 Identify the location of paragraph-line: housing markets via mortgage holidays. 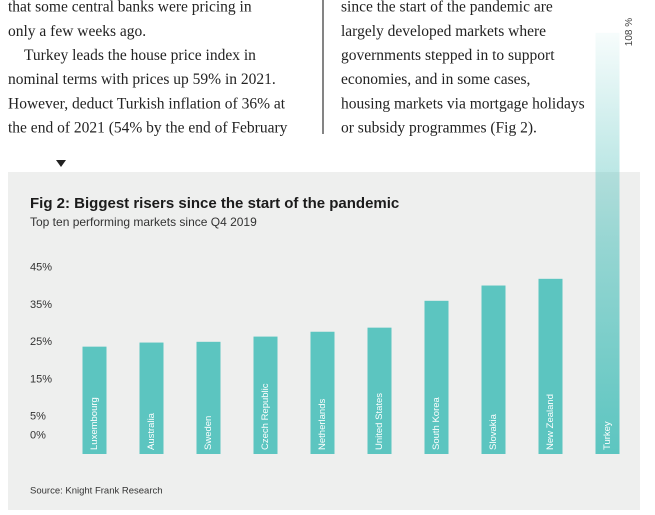
(463, 103).